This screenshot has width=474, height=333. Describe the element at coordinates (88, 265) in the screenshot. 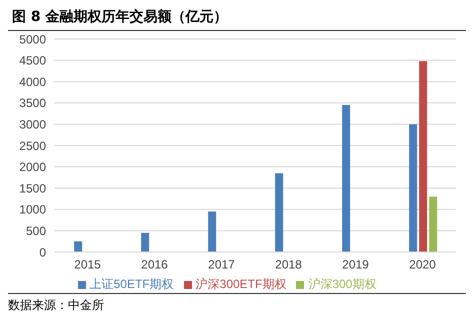

I see `x-tick-label: 2015` at that location.